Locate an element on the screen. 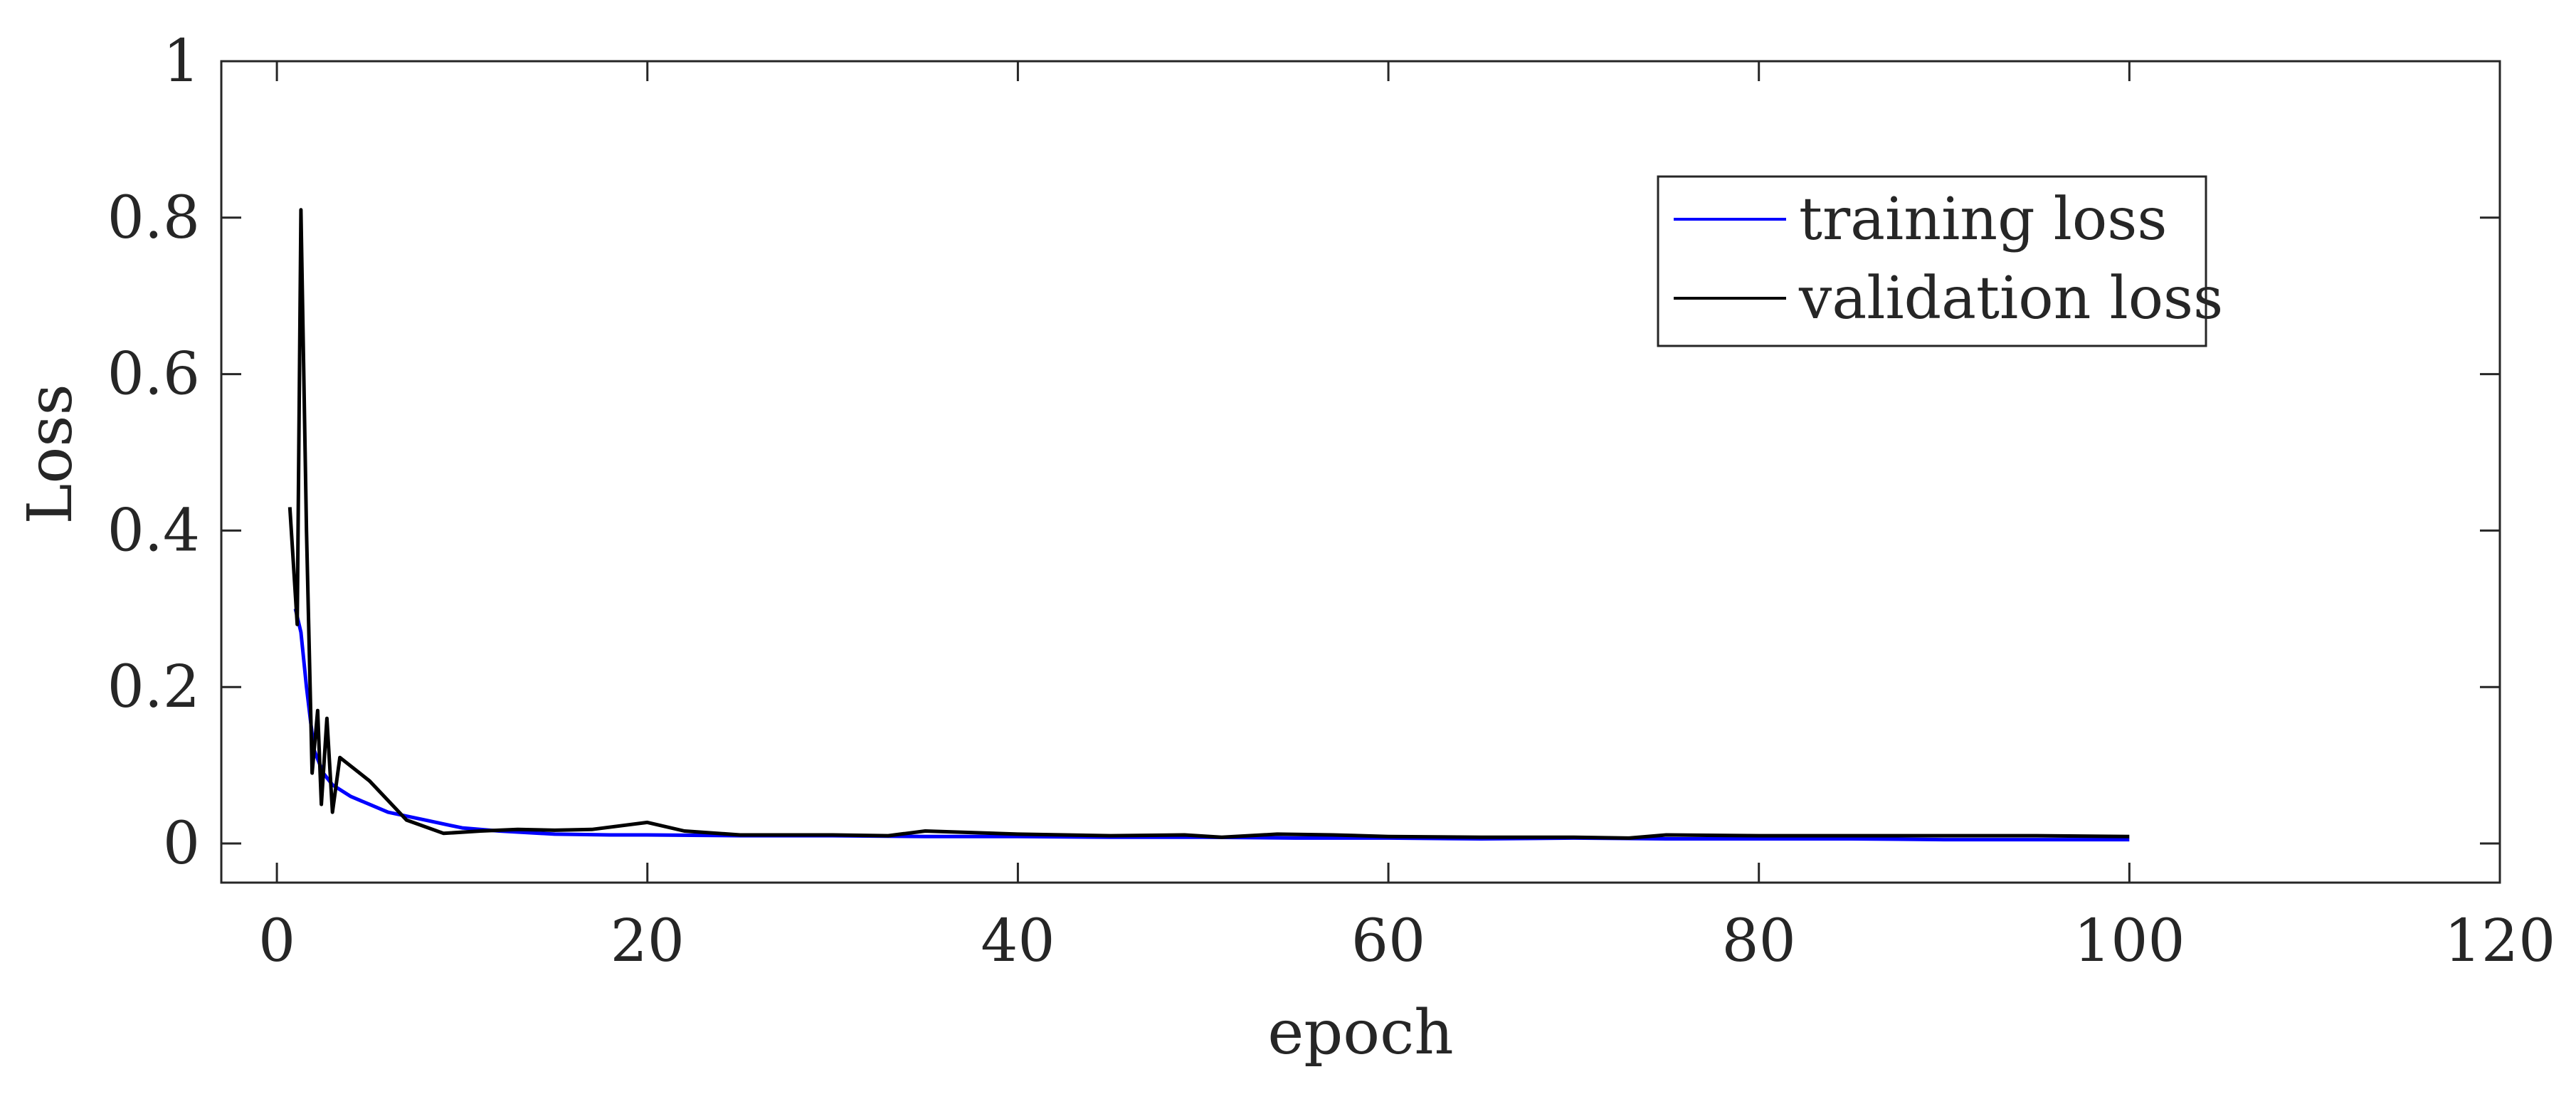 This screenshot has height=1099, width=2576. x-axis-label: epoch is located at coordinates (1360, 1032).